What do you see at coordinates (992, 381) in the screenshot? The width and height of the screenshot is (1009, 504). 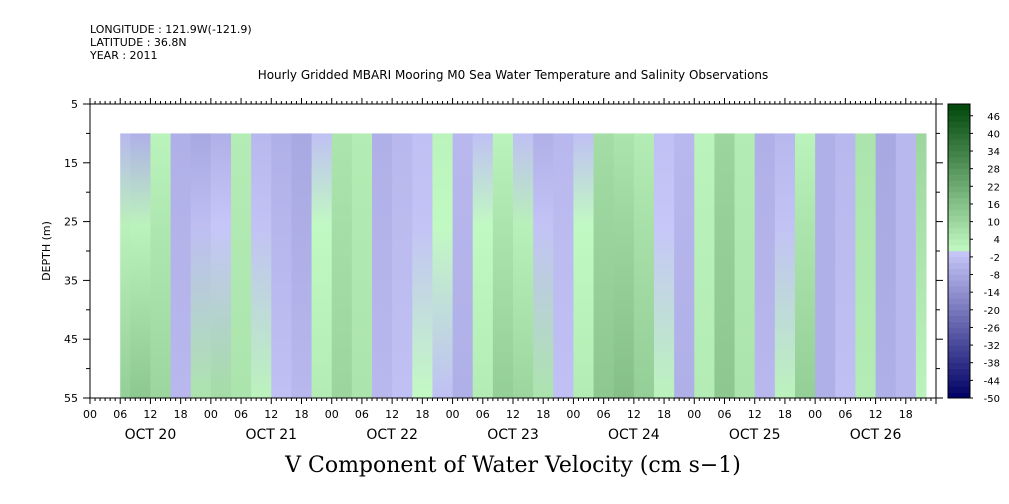 I see `colorbar-tick-label: -44` at bounding box center [992, 381].